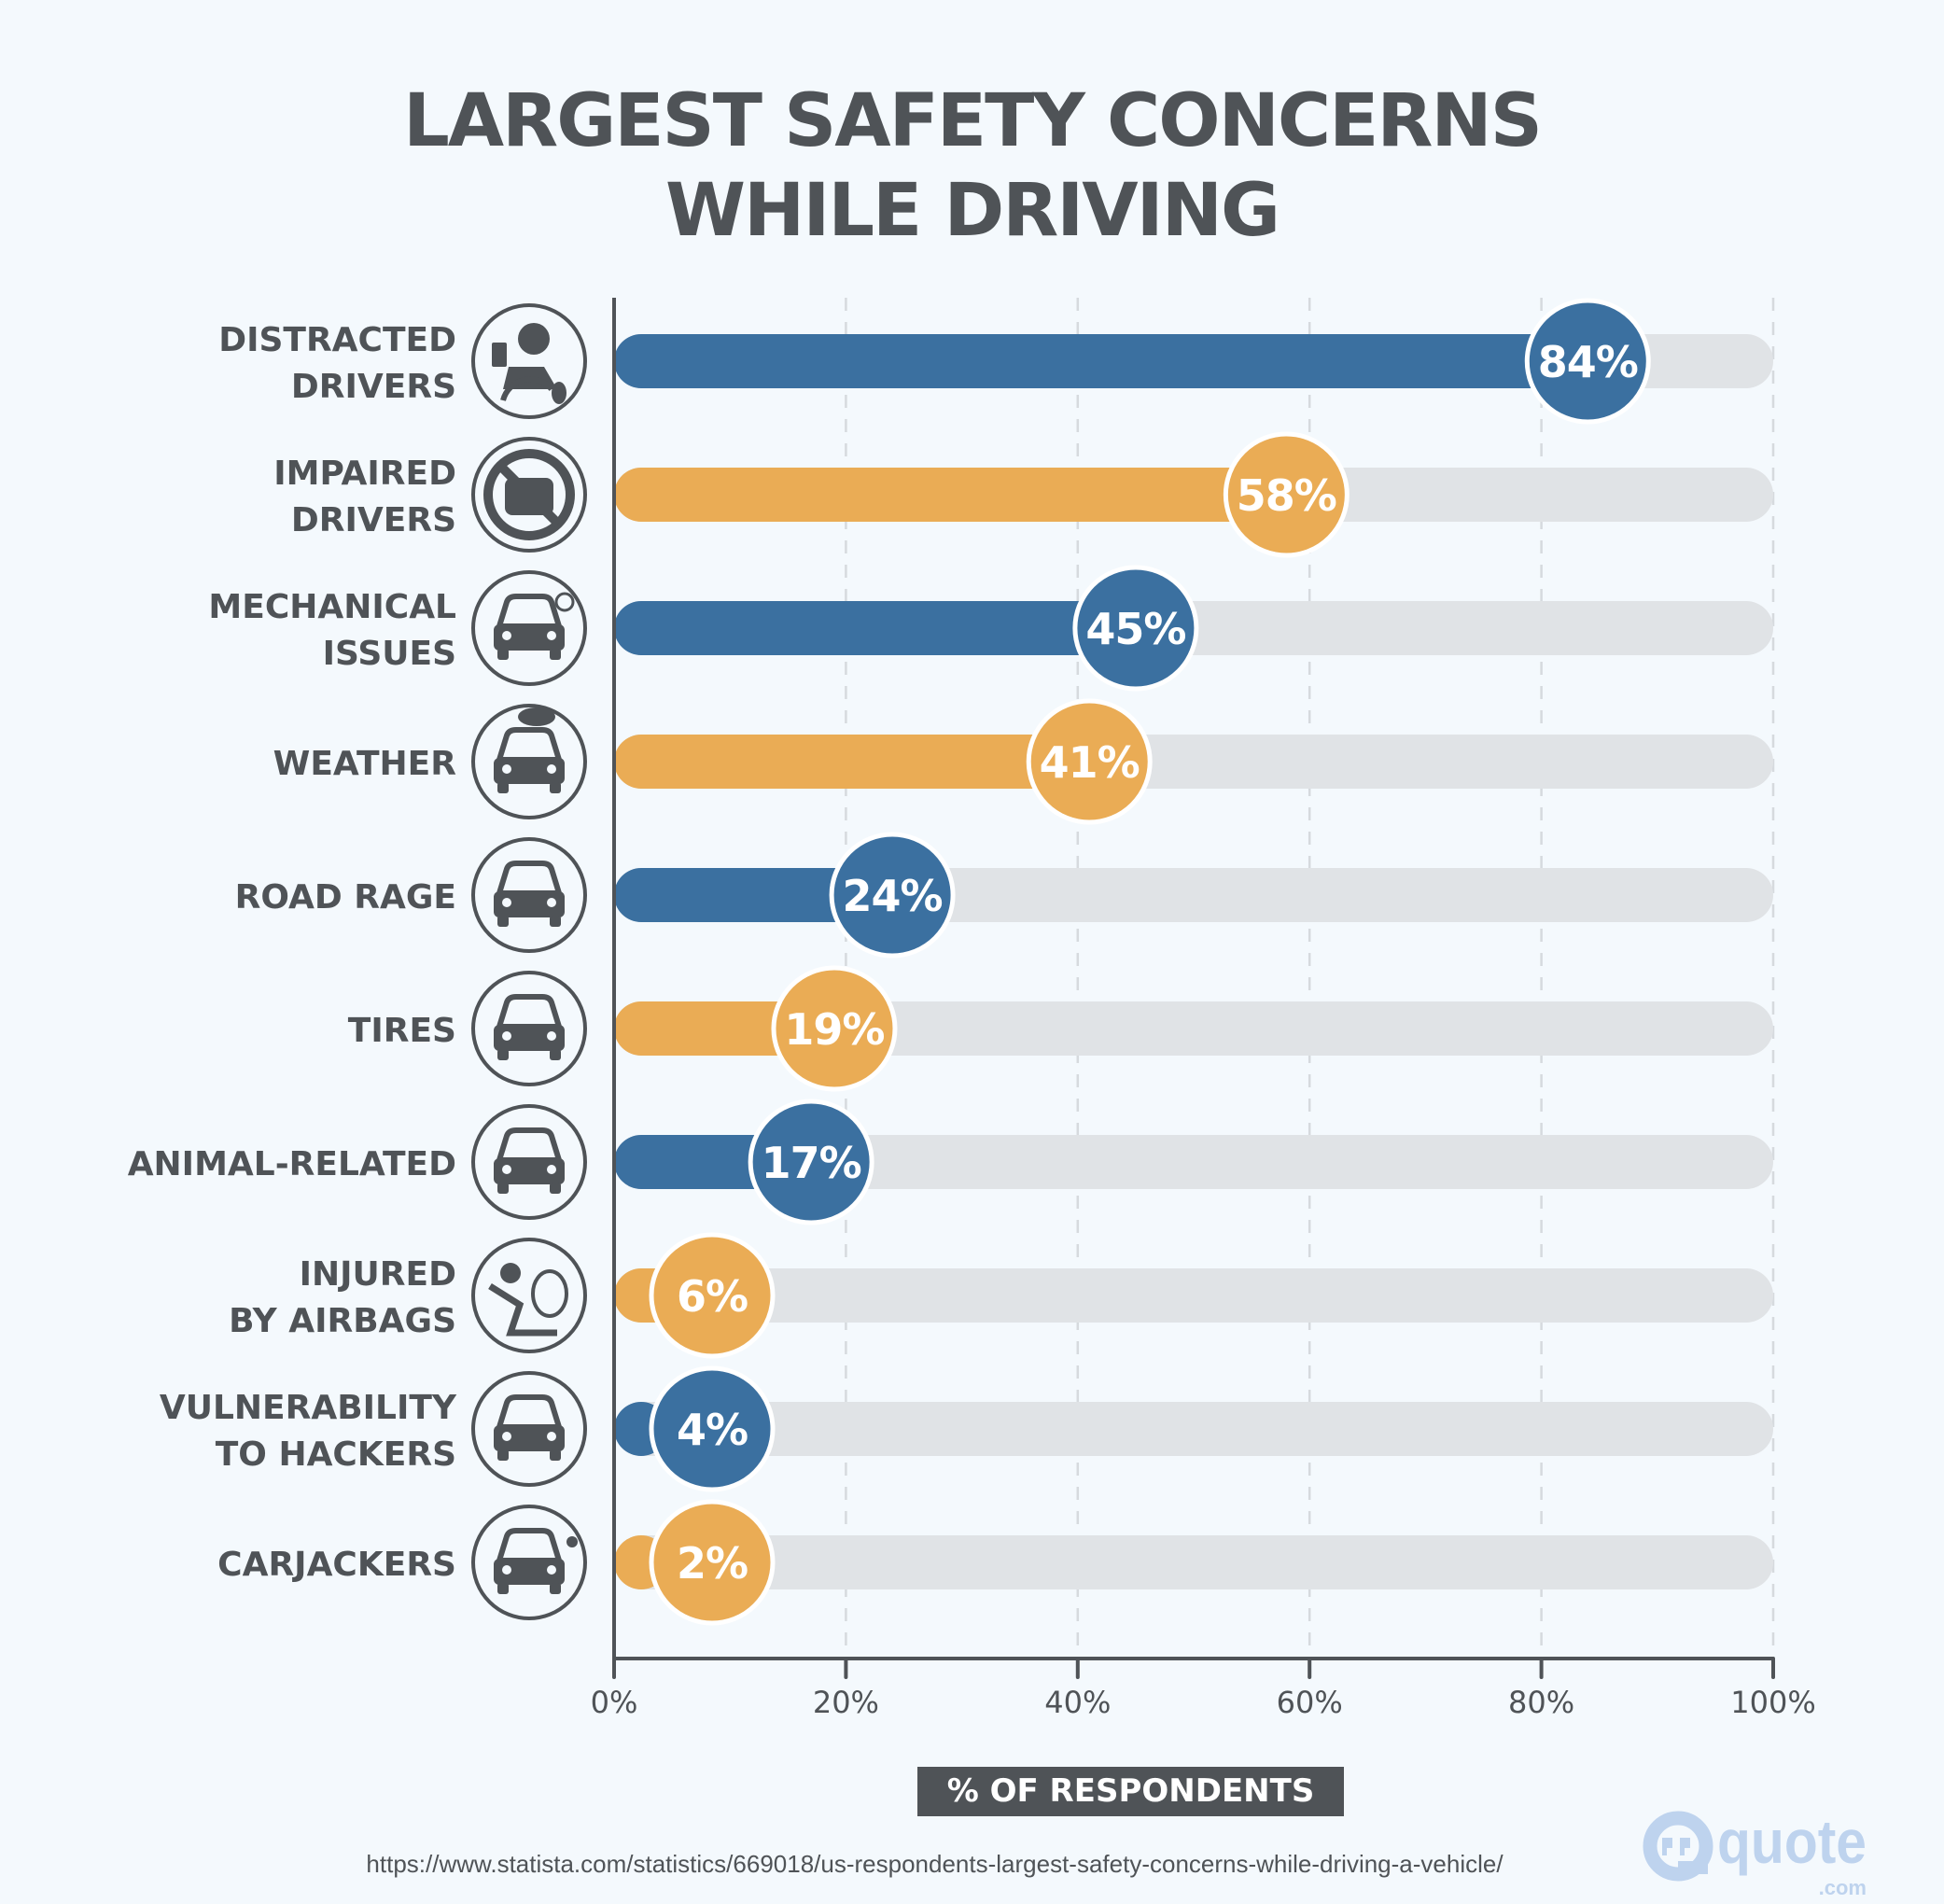  I want to click on bar-row: 41% WEATHER, so click(1023, 761).